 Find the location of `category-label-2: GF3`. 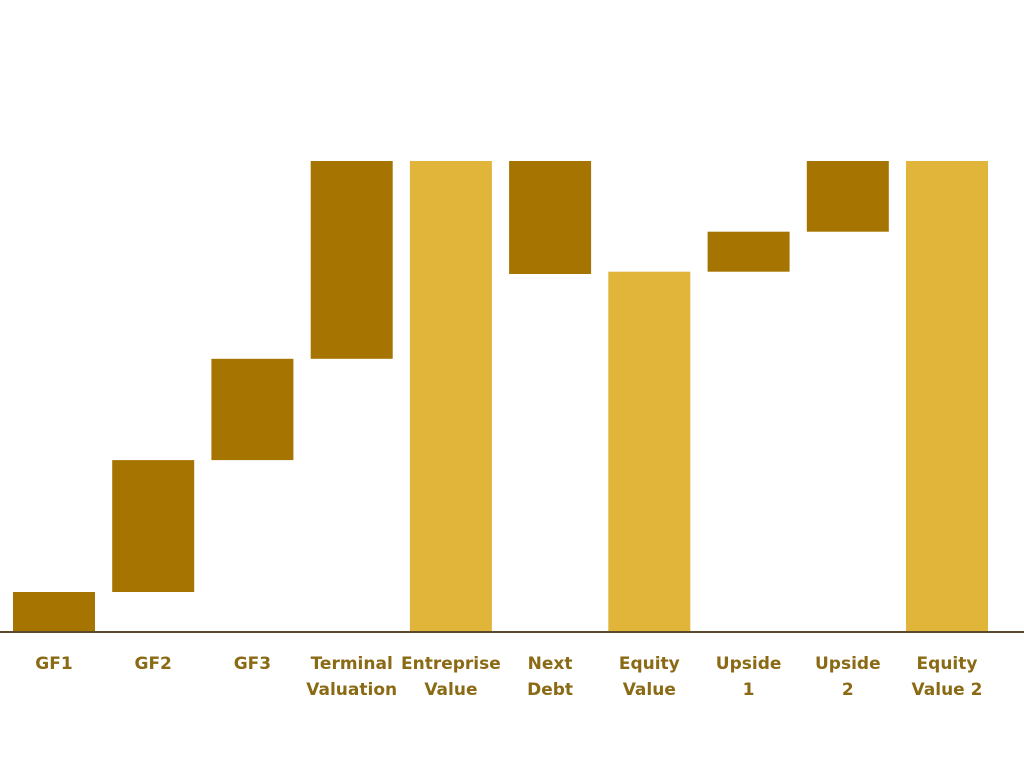

category-label-2: GF3 is located at coordinates (252, 664).